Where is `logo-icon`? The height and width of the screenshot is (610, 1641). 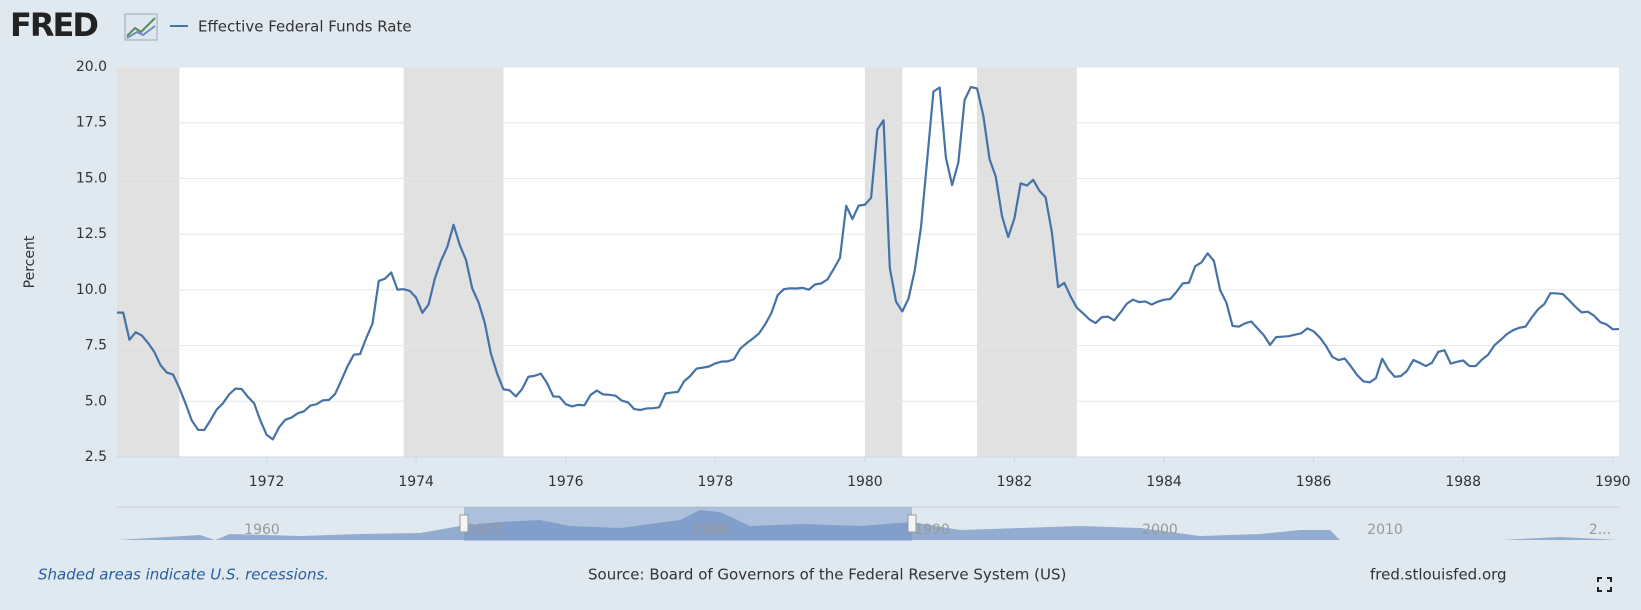 logo-icon is located at coordinates (141, 27).